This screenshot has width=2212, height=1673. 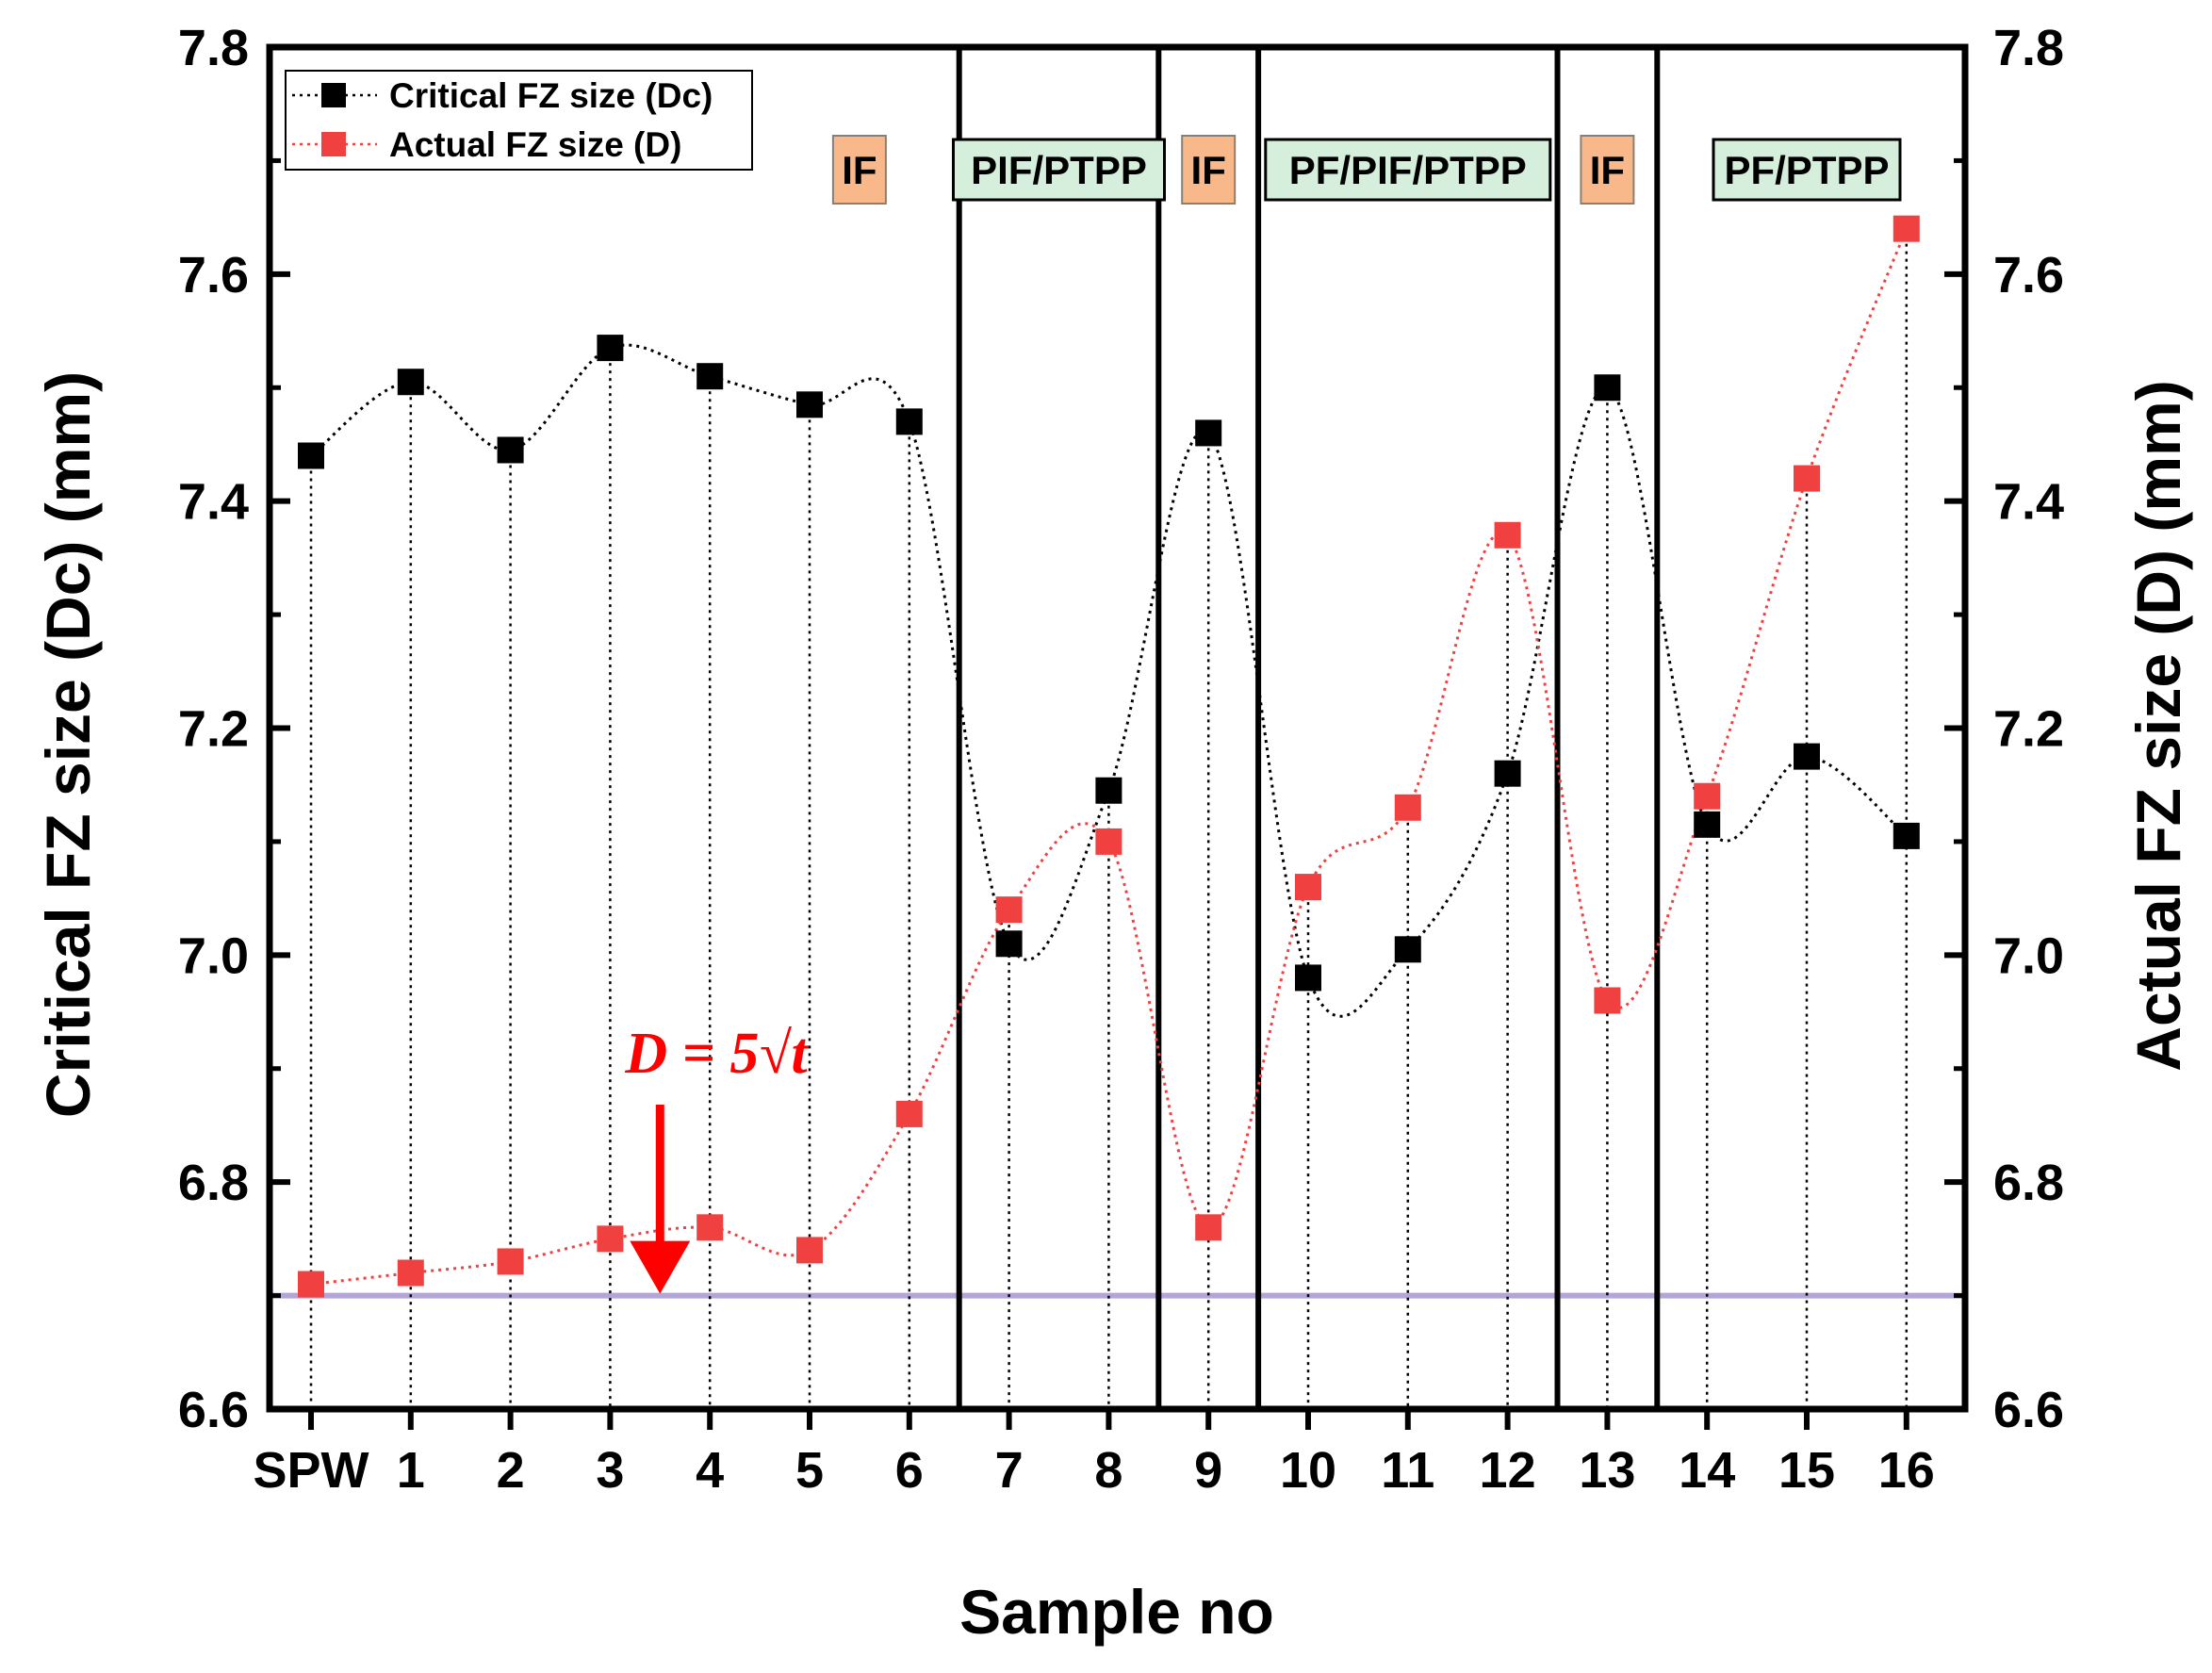 What do you see at coordinates (1607, 1471) in the screenshot?
I see `x-tick-label: 13` at bounding box center [1607, 1471].